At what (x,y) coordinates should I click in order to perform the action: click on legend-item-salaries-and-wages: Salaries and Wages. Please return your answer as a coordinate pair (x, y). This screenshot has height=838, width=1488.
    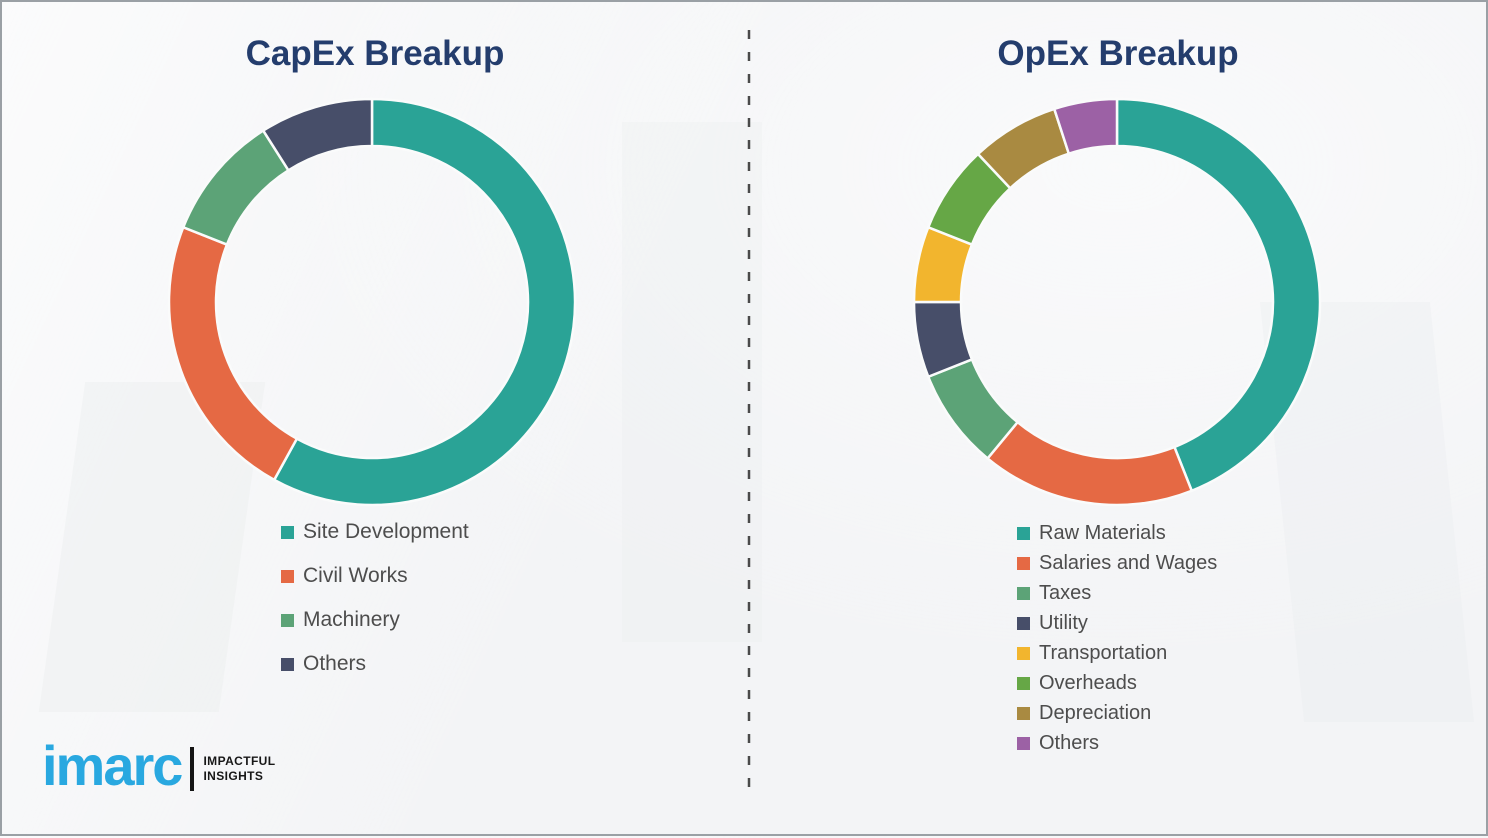
    Looking at the image, I should click on (1117, 563).